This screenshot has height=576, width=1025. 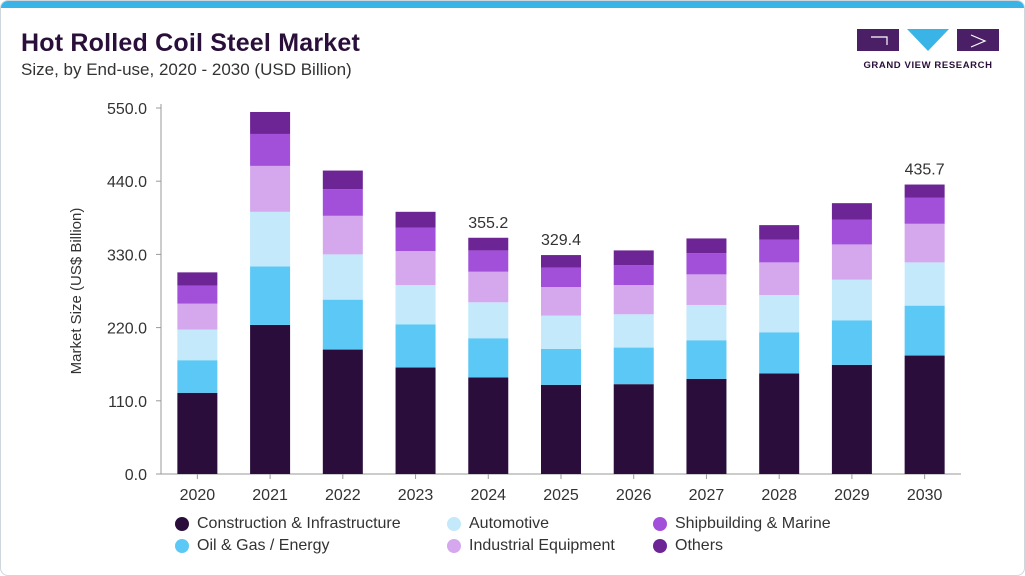 I want to click on data-label-2024: 355.2, so click(x=488, y=223).